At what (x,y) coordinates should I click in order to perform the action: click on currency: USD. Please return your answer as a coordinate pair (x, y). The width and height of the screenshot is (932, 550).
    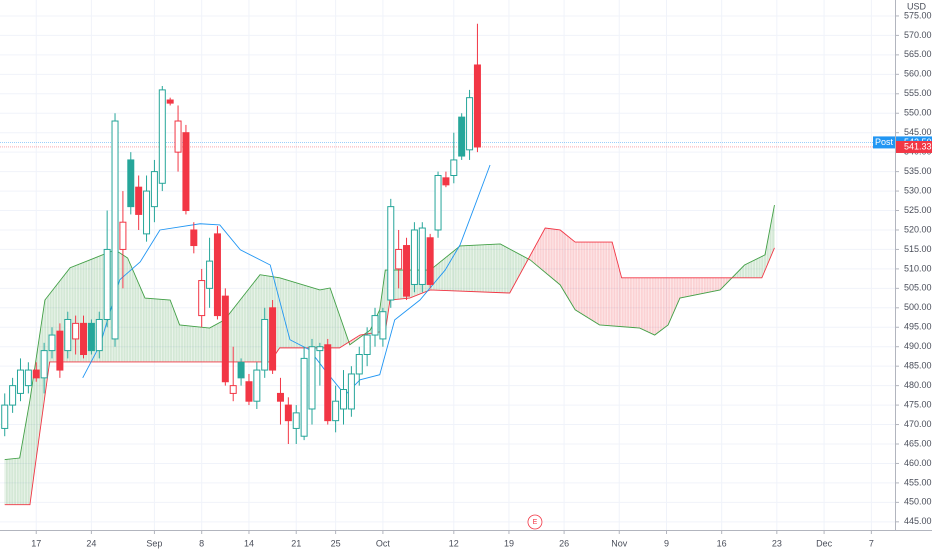
    Looking at the image, I should click on (917, 6).